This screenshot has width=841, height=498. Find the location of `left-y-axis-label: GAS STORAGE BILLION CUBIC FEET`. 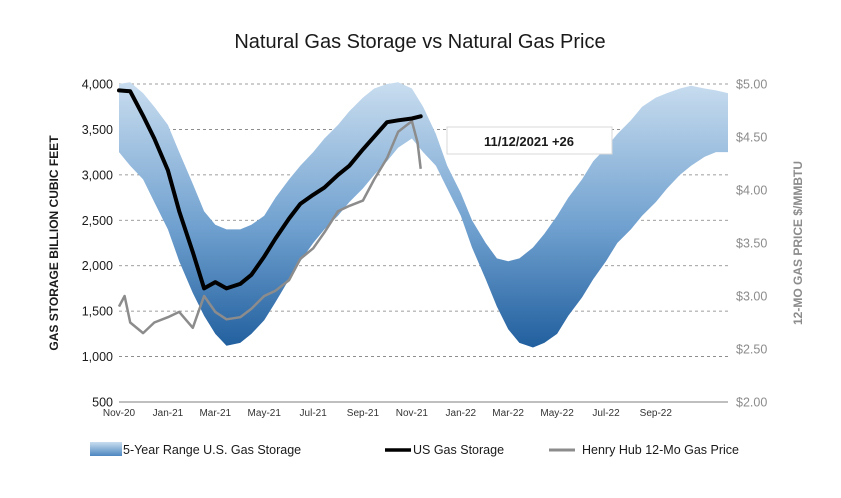

left-y-axis-label: GAS STORAGE BILLION CUBIC FEET is located at coordinates (54, 243).